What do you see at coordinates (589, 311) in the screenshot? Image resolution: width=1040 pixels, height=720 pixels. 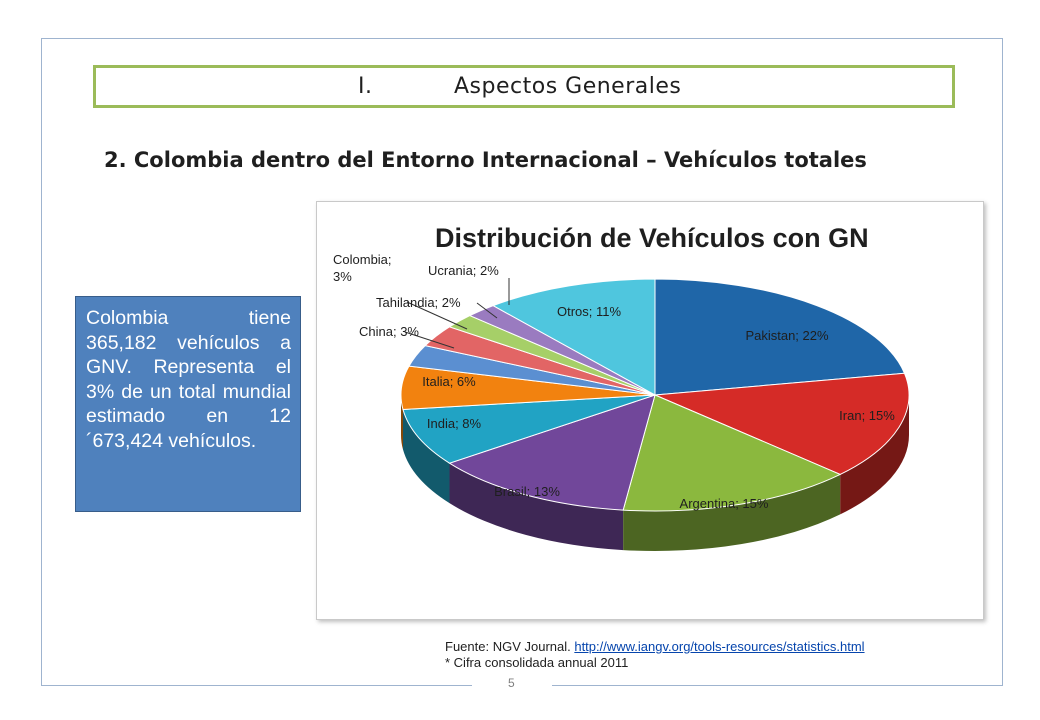 I see `pie-label-10: Otros; 11%` at bounding box center [589, 311].